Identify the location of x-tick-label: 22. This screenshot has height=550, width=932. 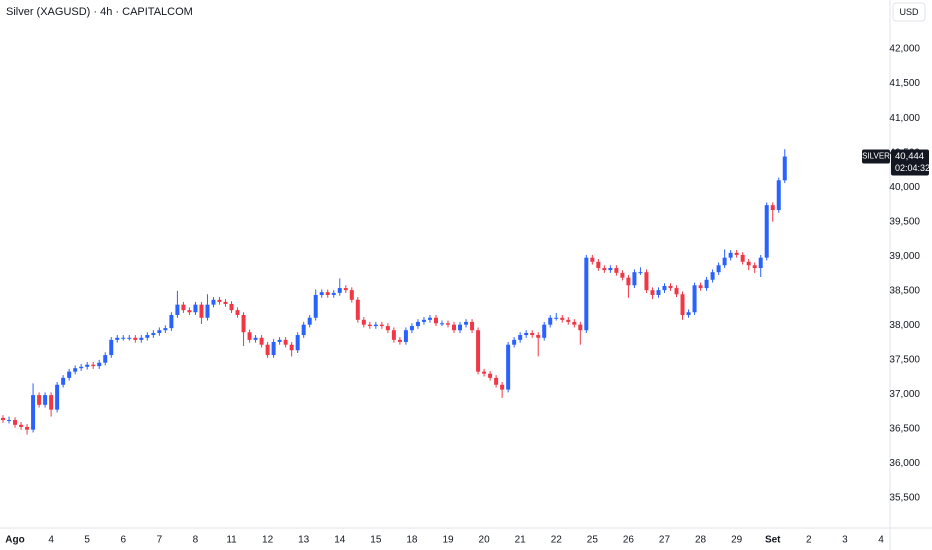
(557, 540).